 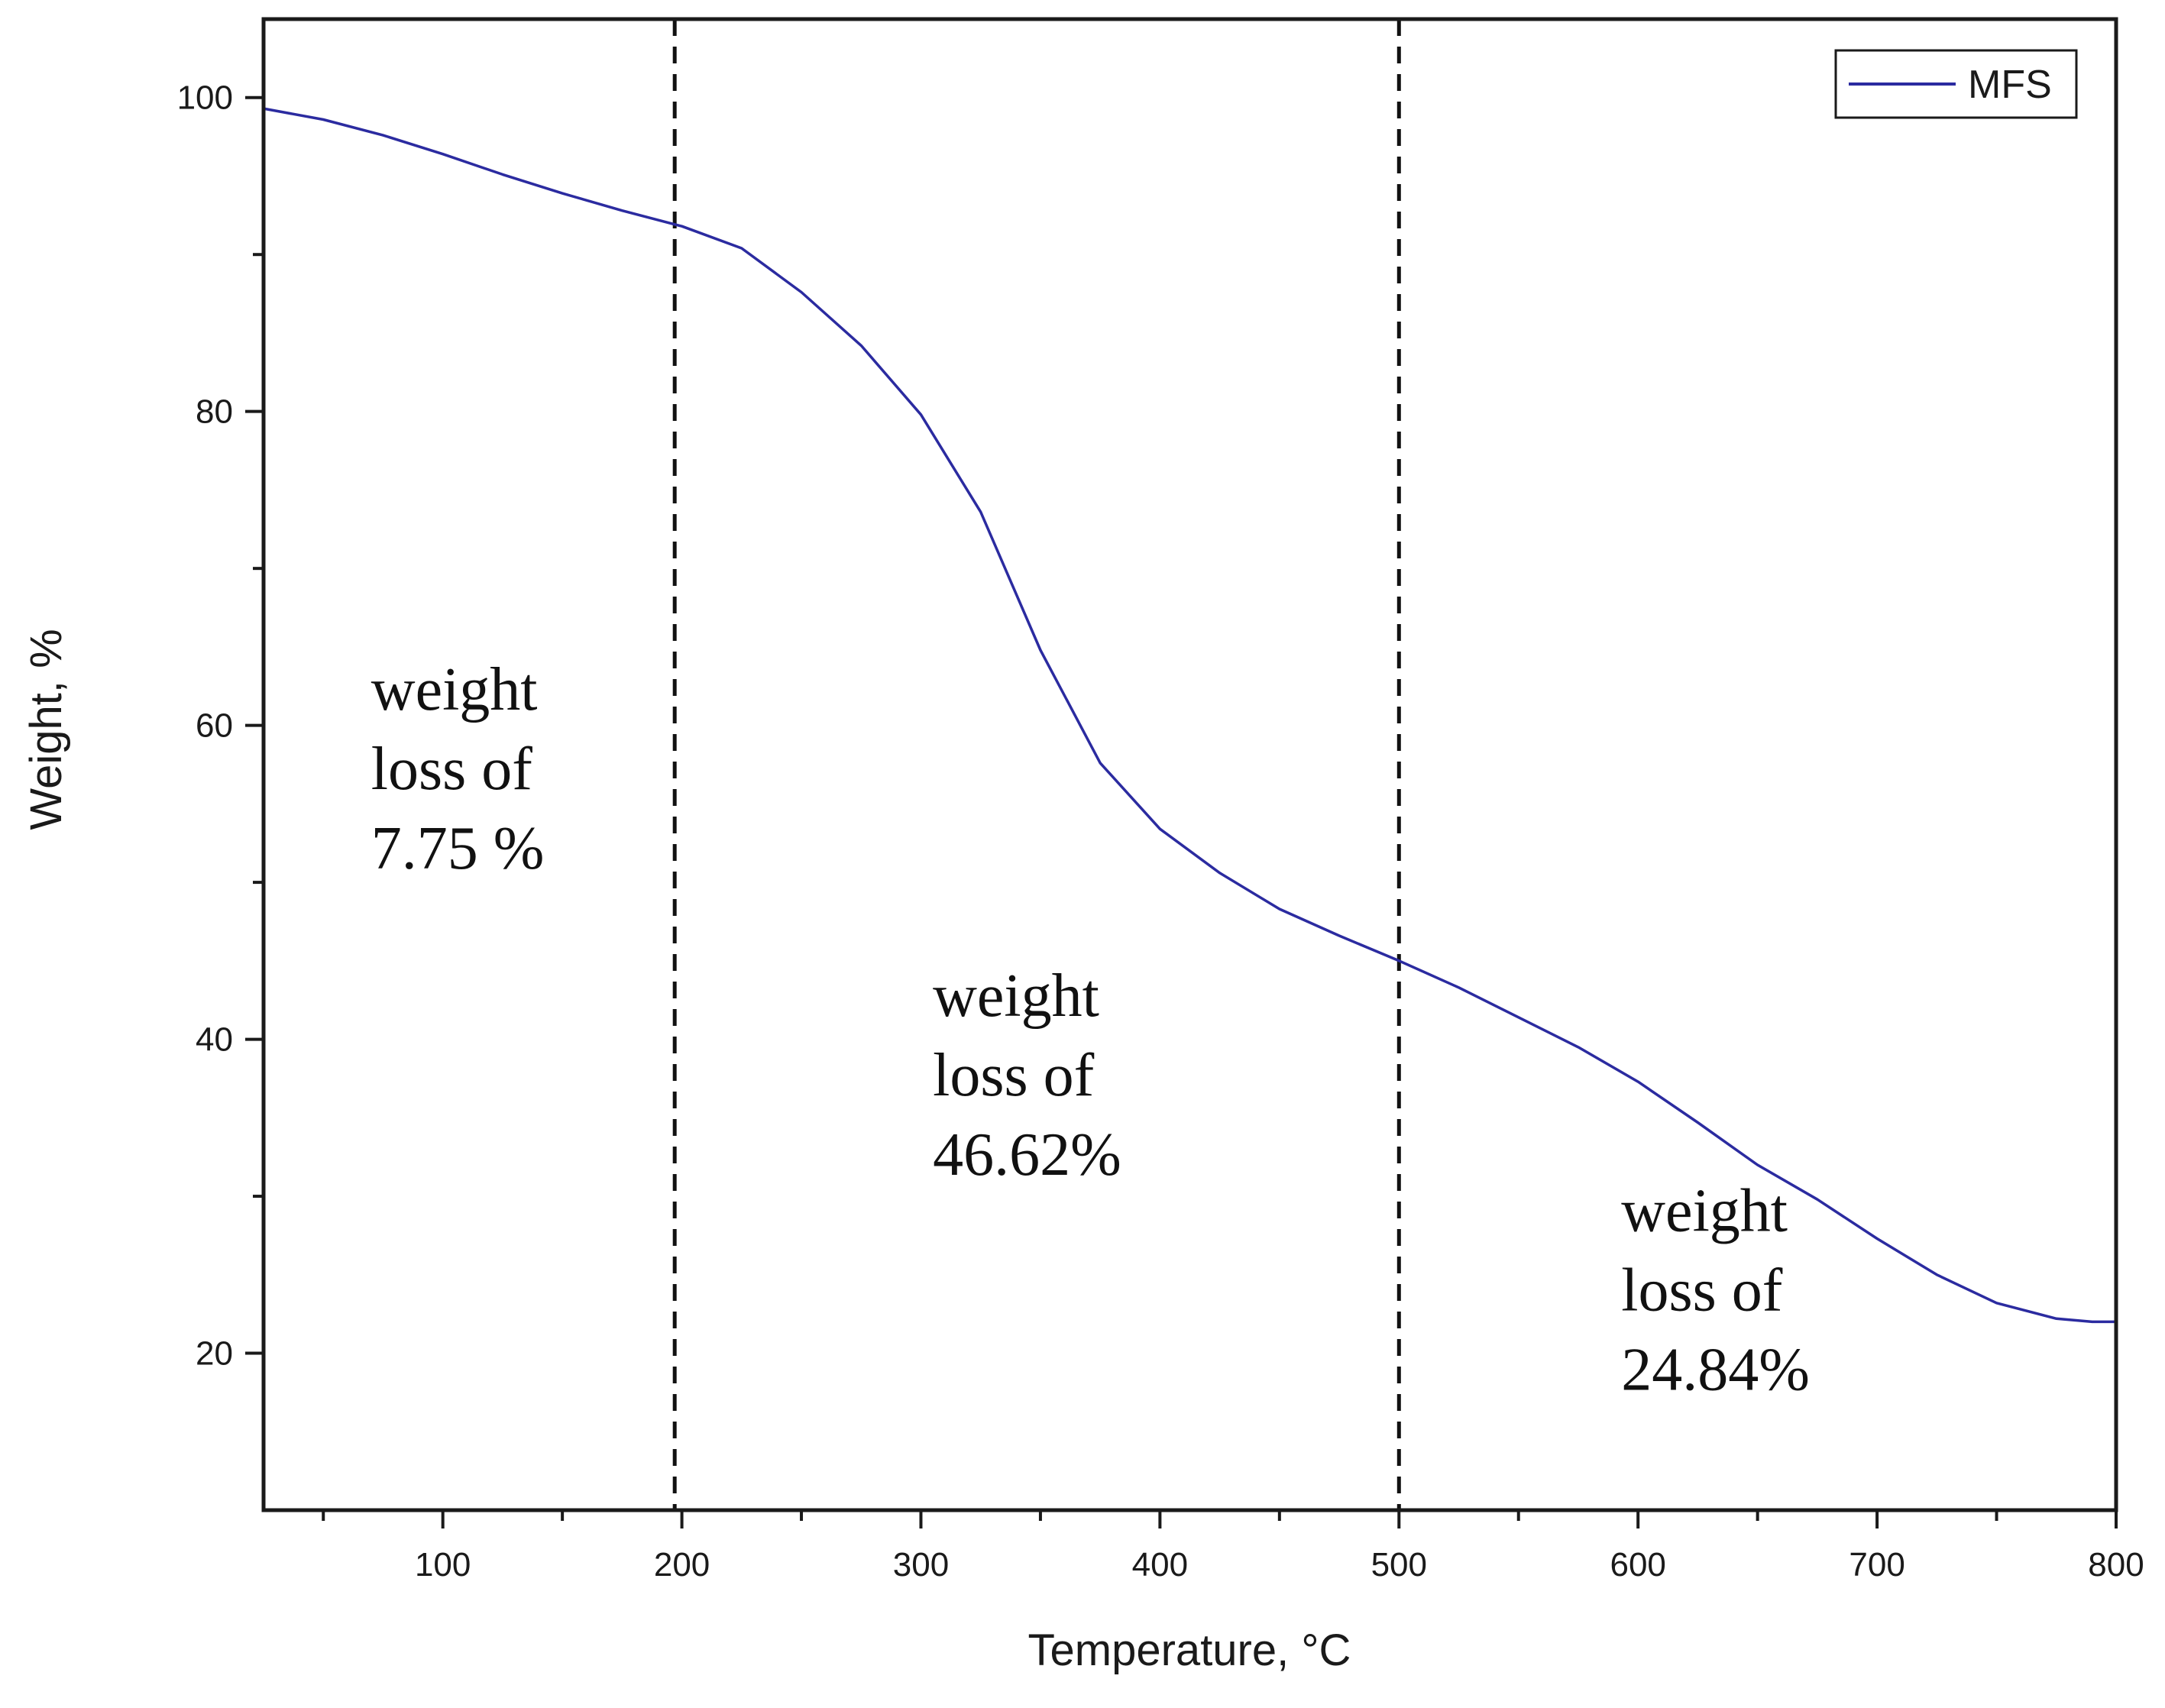 What do you see at coordinates (214, 726) in the screenshot?
I see `y-tick-label: 60` at bounding box center [214, 726].